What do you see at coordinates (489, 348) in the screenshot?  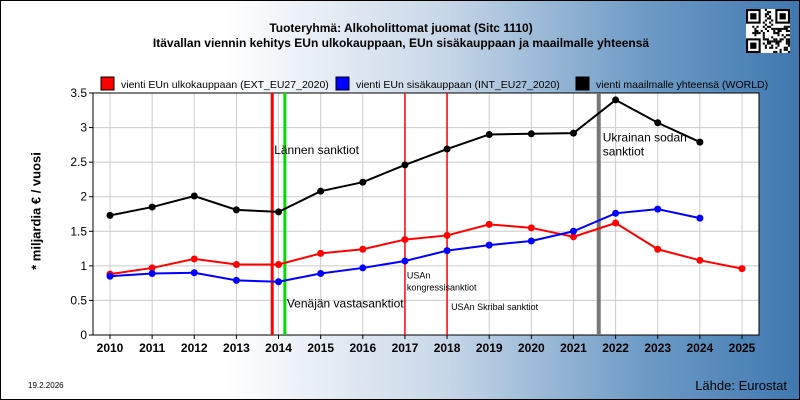 I see `x-tick-label: 2019` at bounding box center [489, 348].